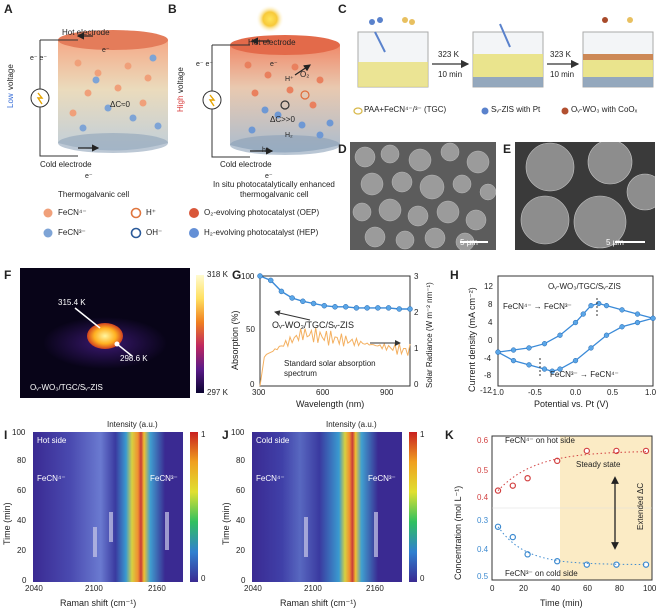 The image size is (661, 614). Describe the element at coordinates (616, 564) in the screenshot. I see `k-cold-point` at that location.